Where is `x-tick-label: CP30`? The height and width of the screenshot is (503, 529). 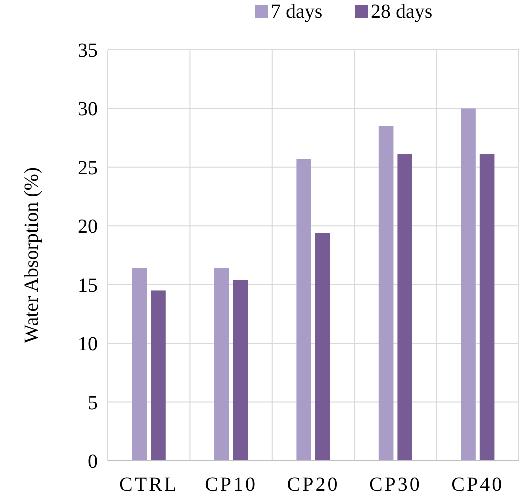
x-tick-label: CP30 is located at coordinates (395, 485).